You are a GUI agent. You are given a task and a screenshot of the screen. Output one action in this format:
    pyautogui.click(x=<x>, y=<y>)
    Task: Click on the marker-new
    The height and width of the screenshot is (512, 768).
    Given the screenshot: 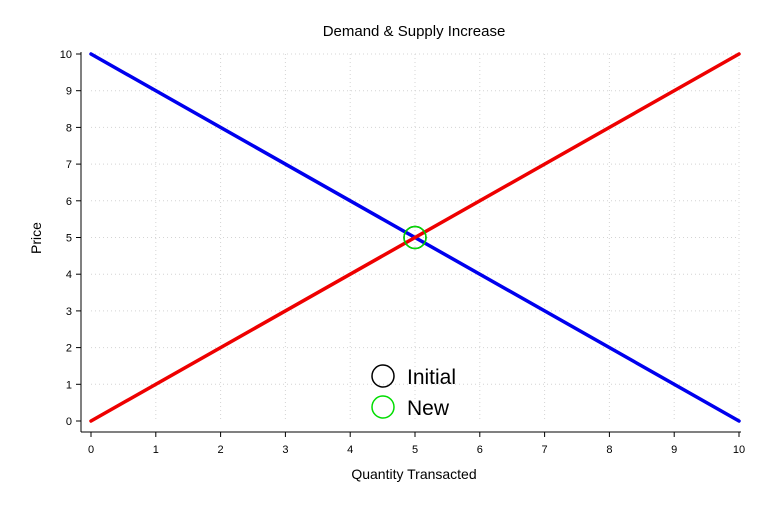 What is the action you would take?
    pyautogui.click(x=415, y=237)
    